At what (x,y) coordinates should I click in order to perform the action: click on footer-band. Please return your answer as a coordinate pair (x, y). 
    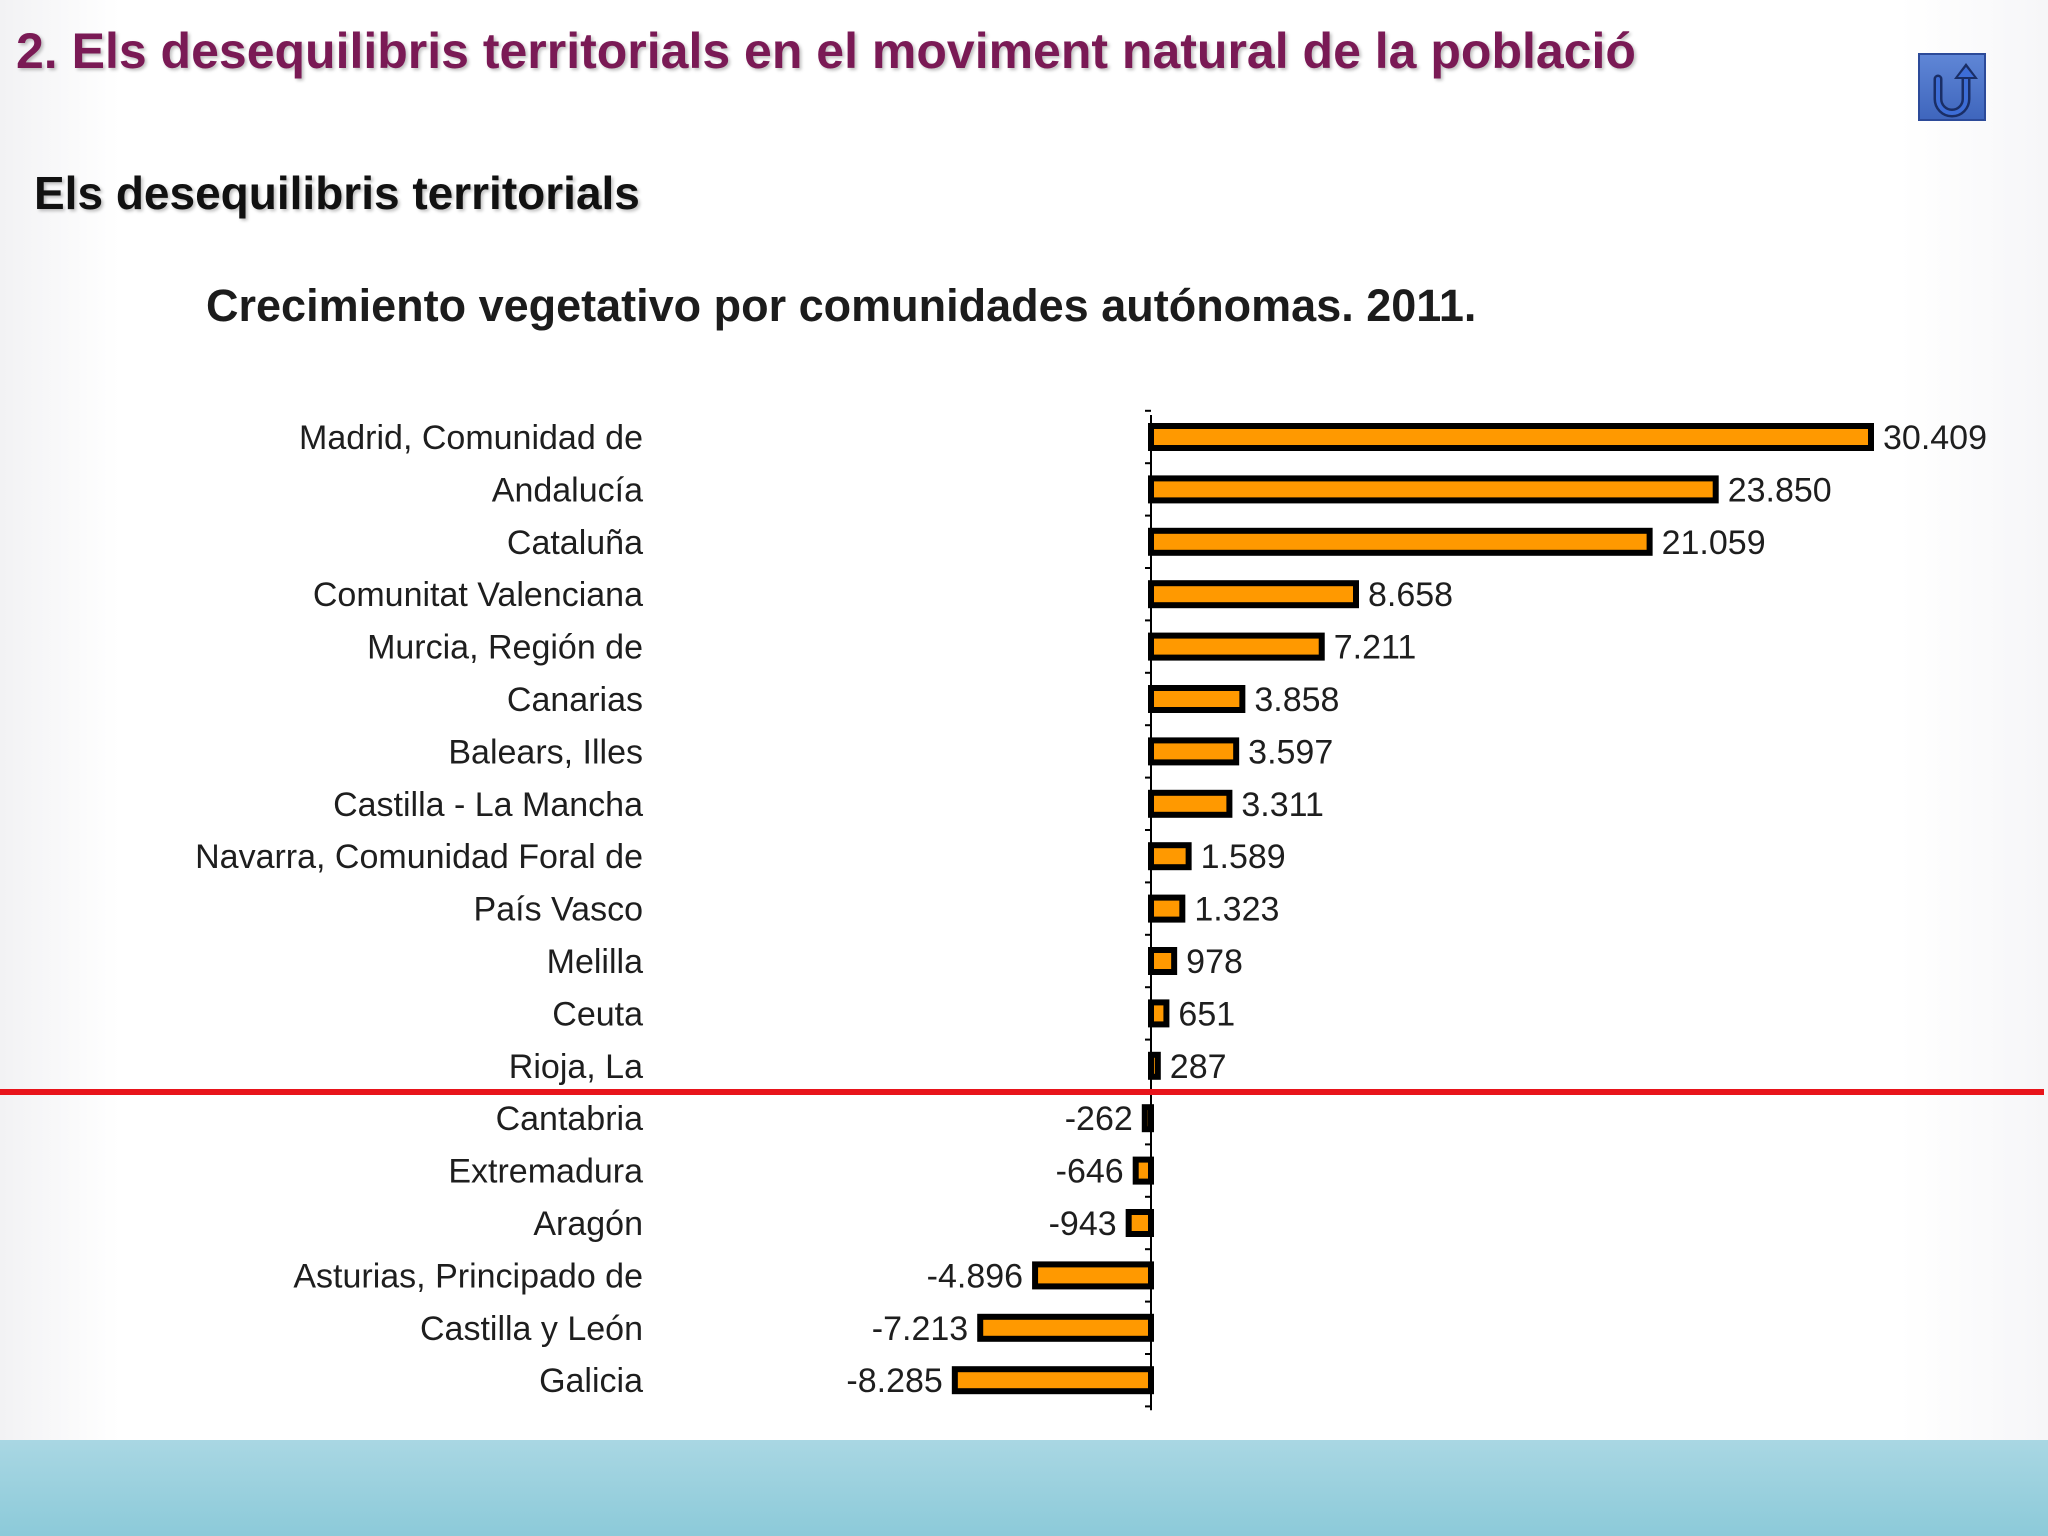
    Looking at the image, I should click on (1024, 1488).